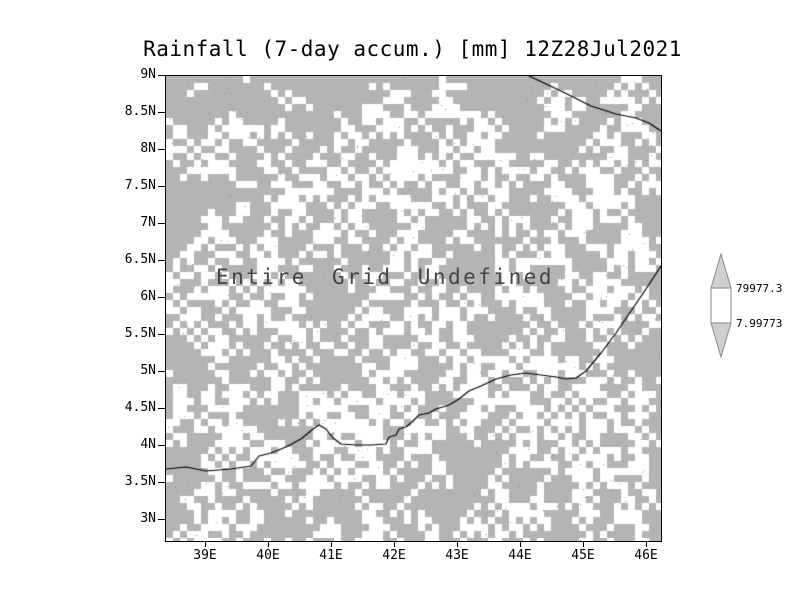 This screenshot has width=792, height=612. What do you see at coordinates (385, 277) in the screenshot?
I see `undefined-grid-message: Entire Grid Undefined` at bounding box center [385, 277].